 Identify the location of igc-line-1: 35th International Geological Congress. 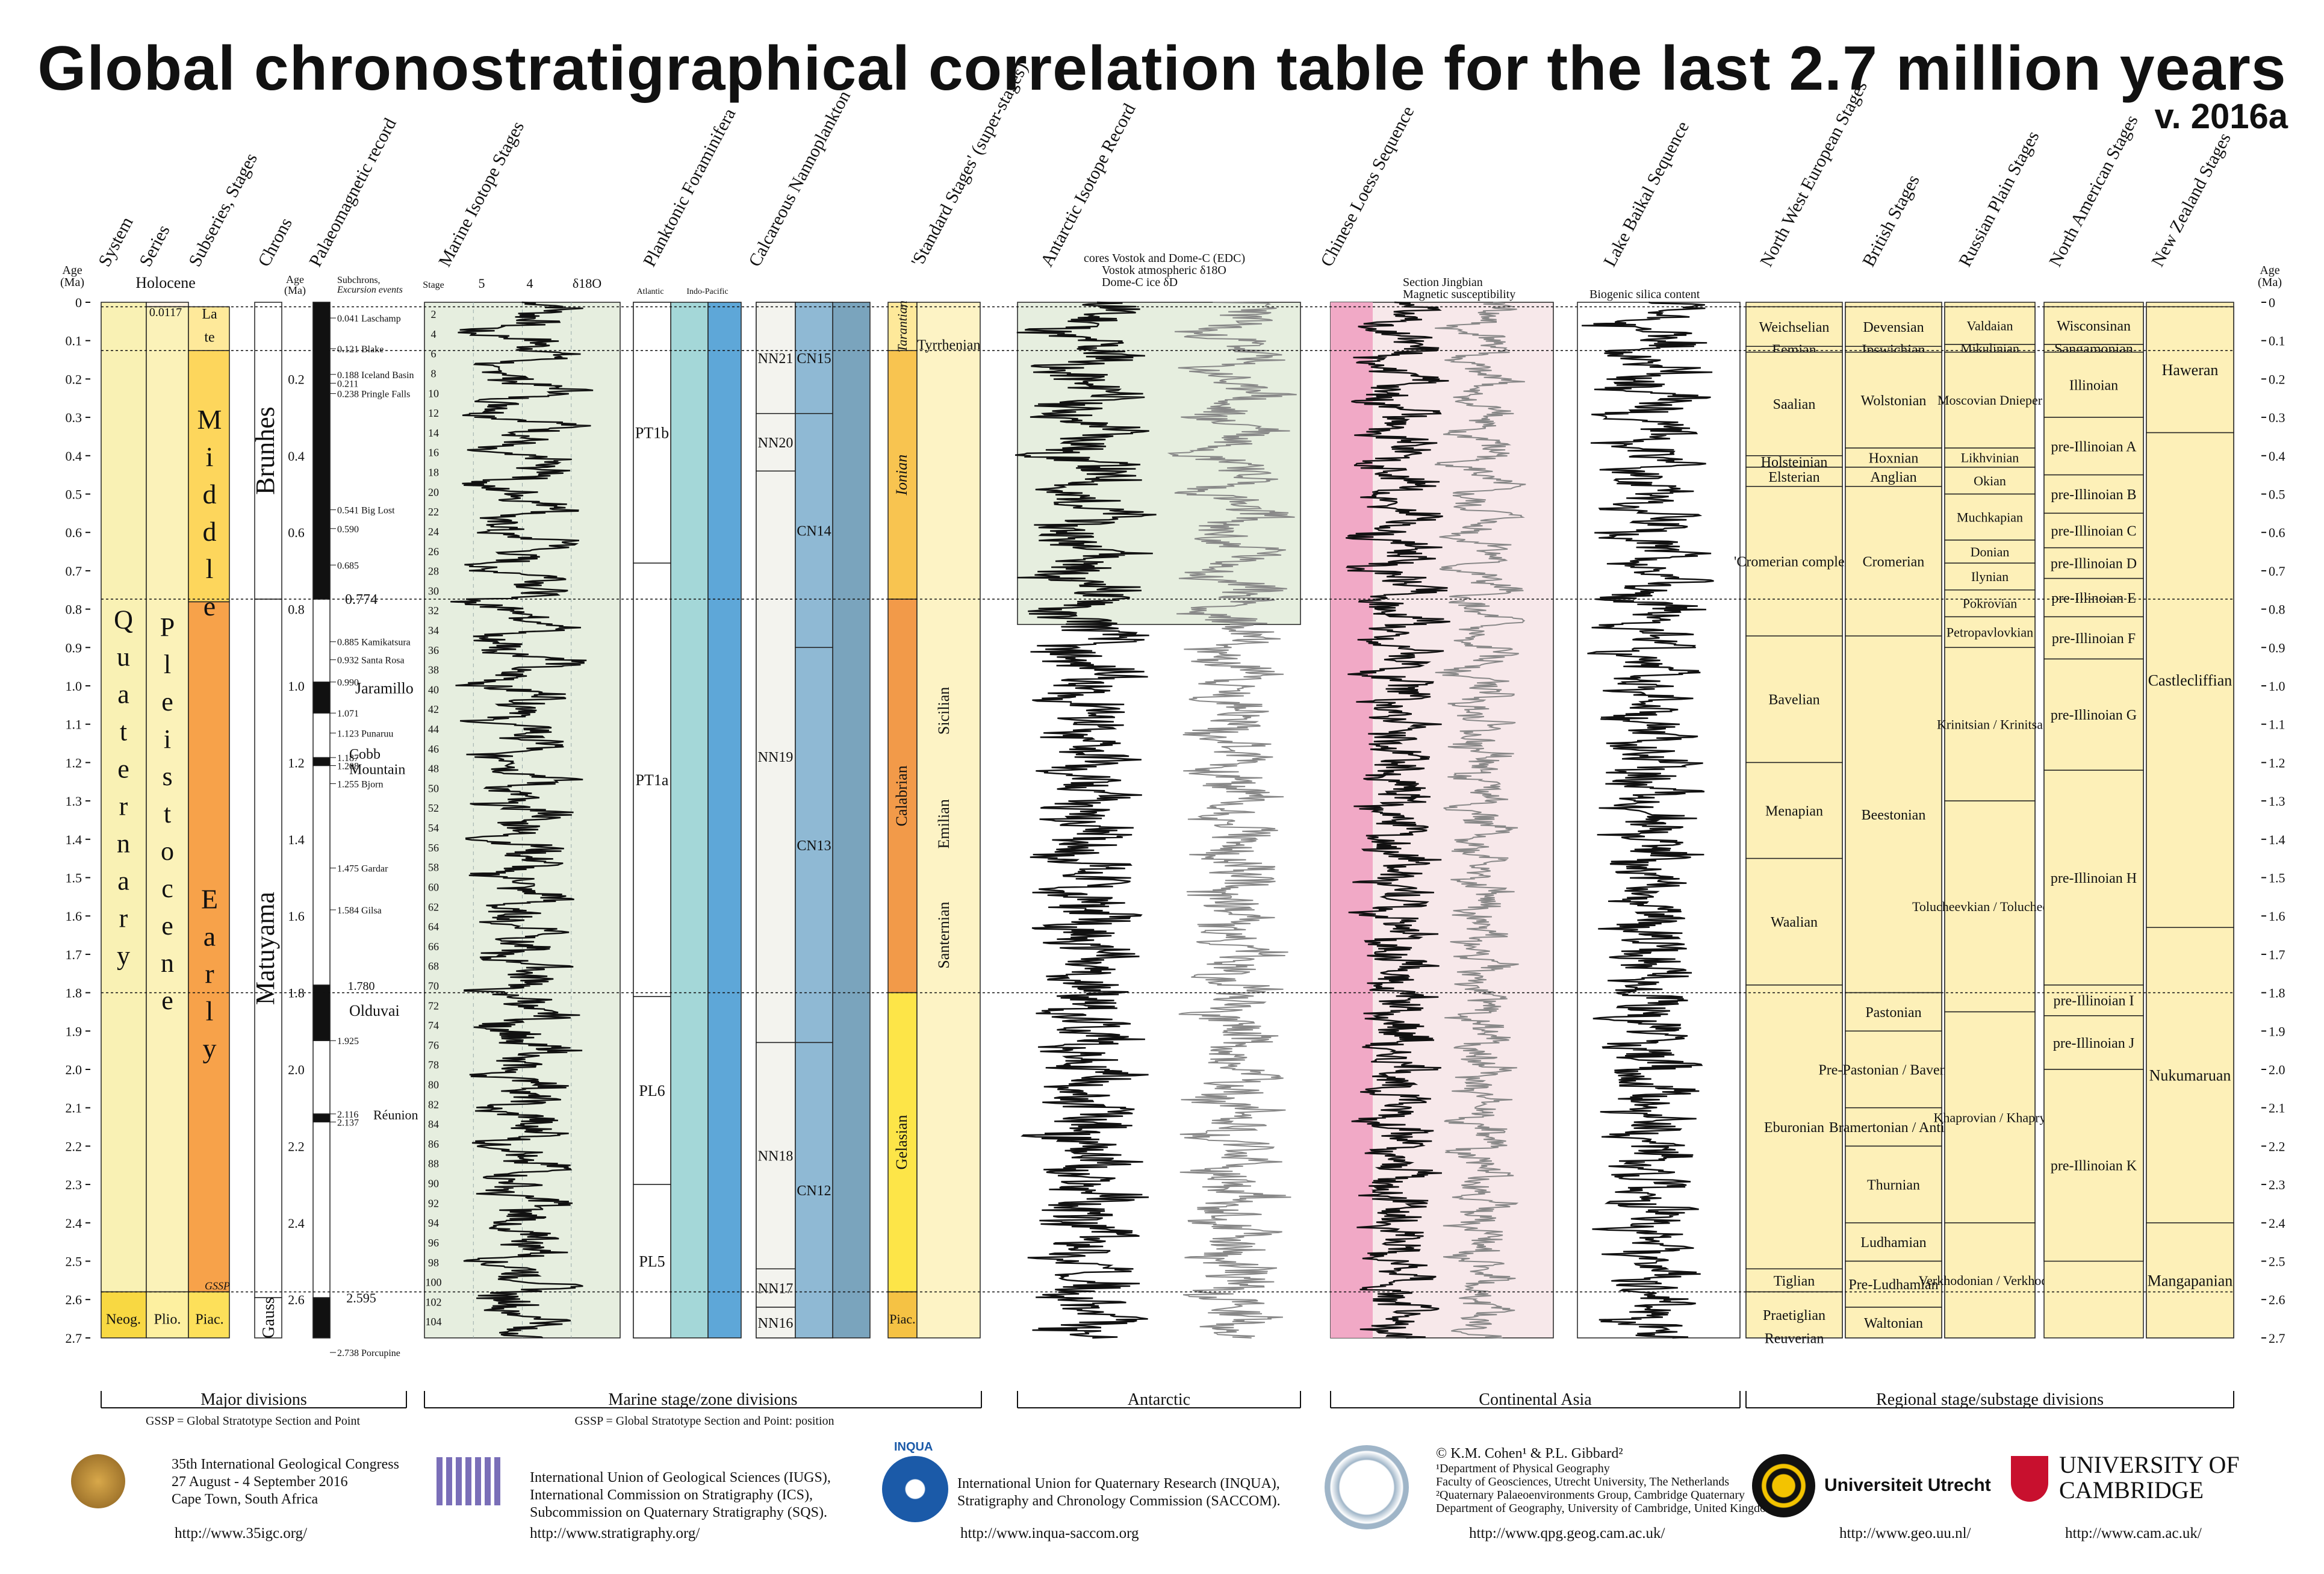
(285, 1464).